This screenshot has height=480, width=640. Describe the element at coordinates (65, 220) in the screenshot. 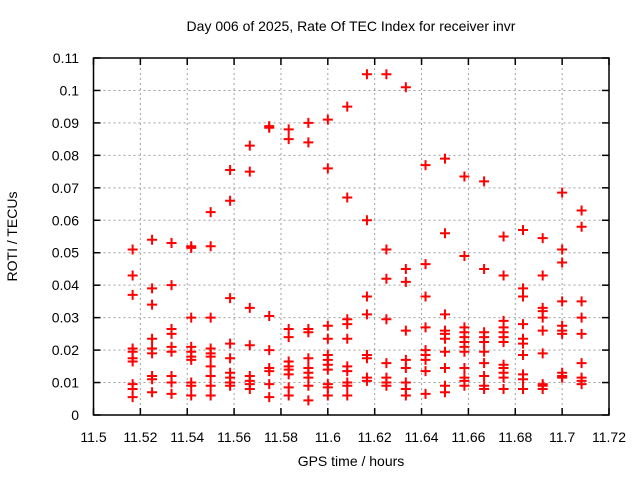

I see `y-tick-label: 0.06` at that location.